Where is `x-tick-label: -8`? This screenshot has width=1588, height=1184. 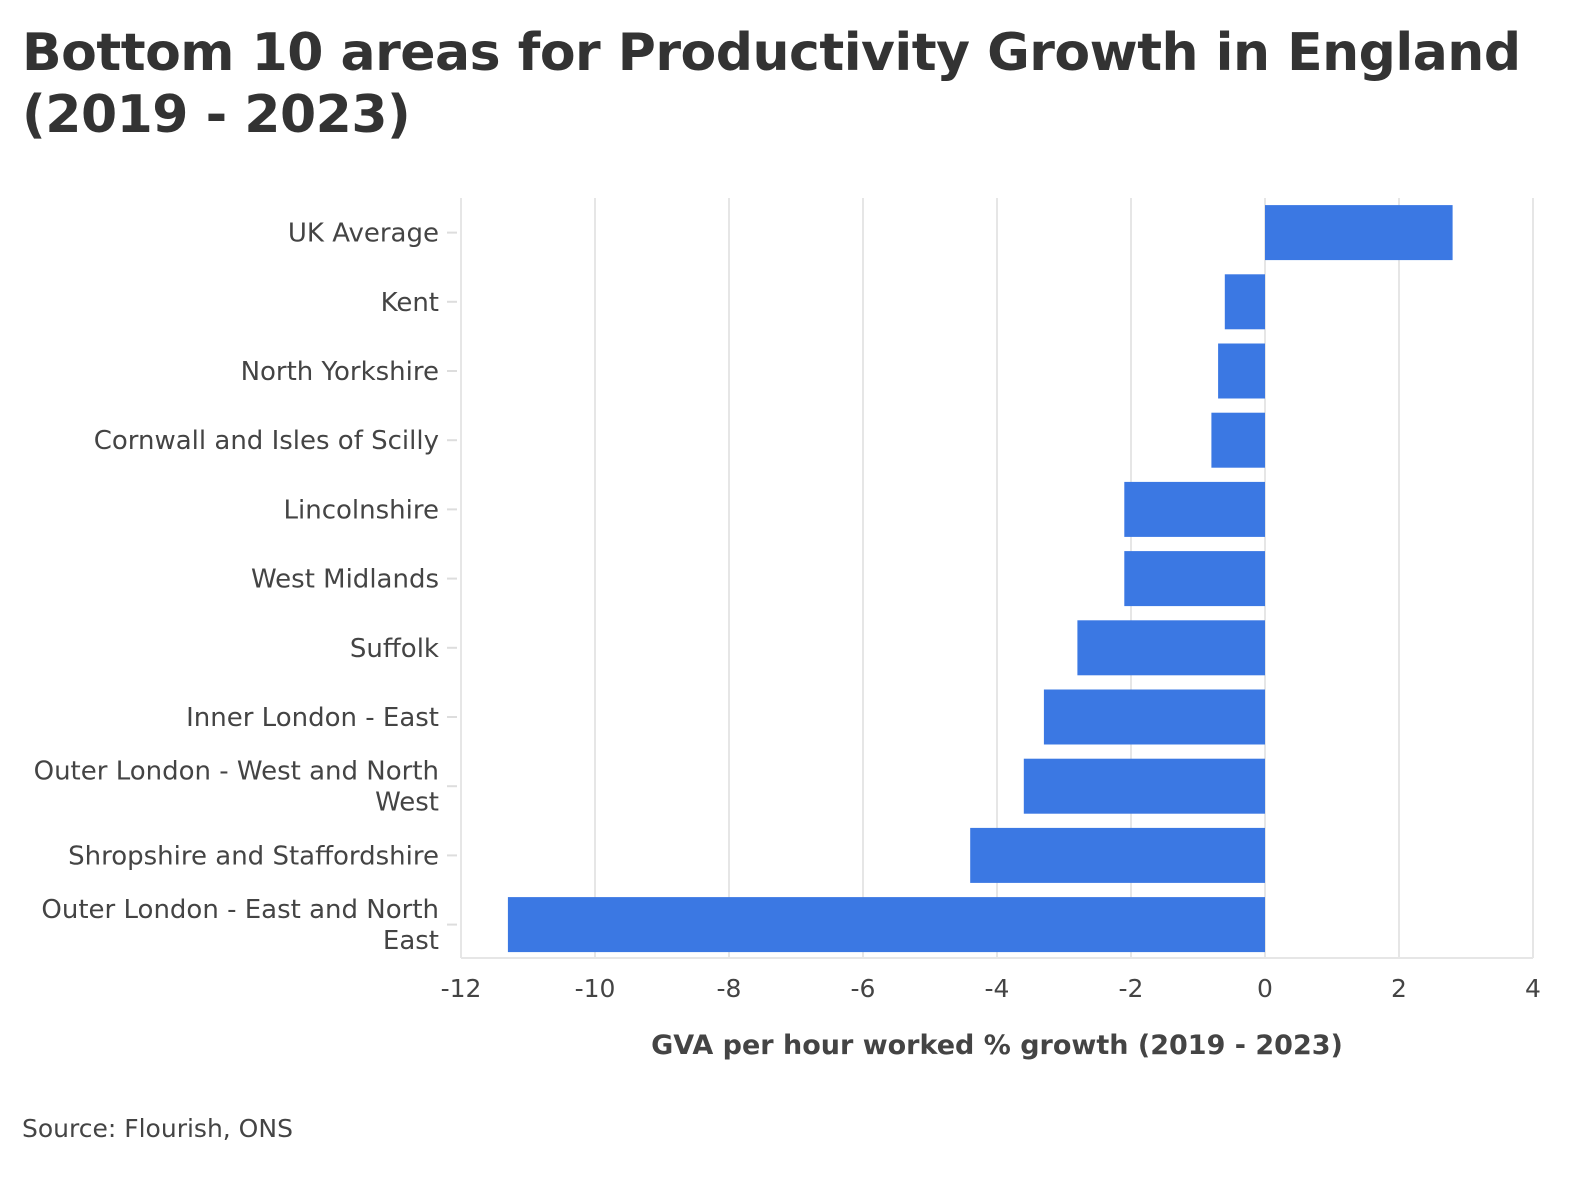
x-tick-label: -8 is located at coordinates (729, 988).